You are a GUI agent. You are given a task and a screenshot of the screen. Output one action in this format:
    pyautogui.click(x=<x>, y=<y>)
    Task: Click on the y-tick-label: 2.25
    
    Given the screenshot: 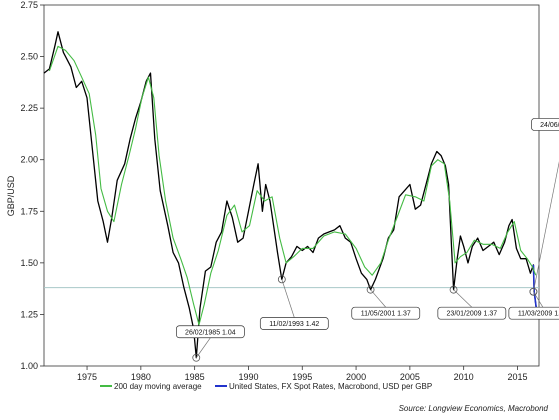 What is the action you would take?
    pyautogui.click(x=29, y=108)
    